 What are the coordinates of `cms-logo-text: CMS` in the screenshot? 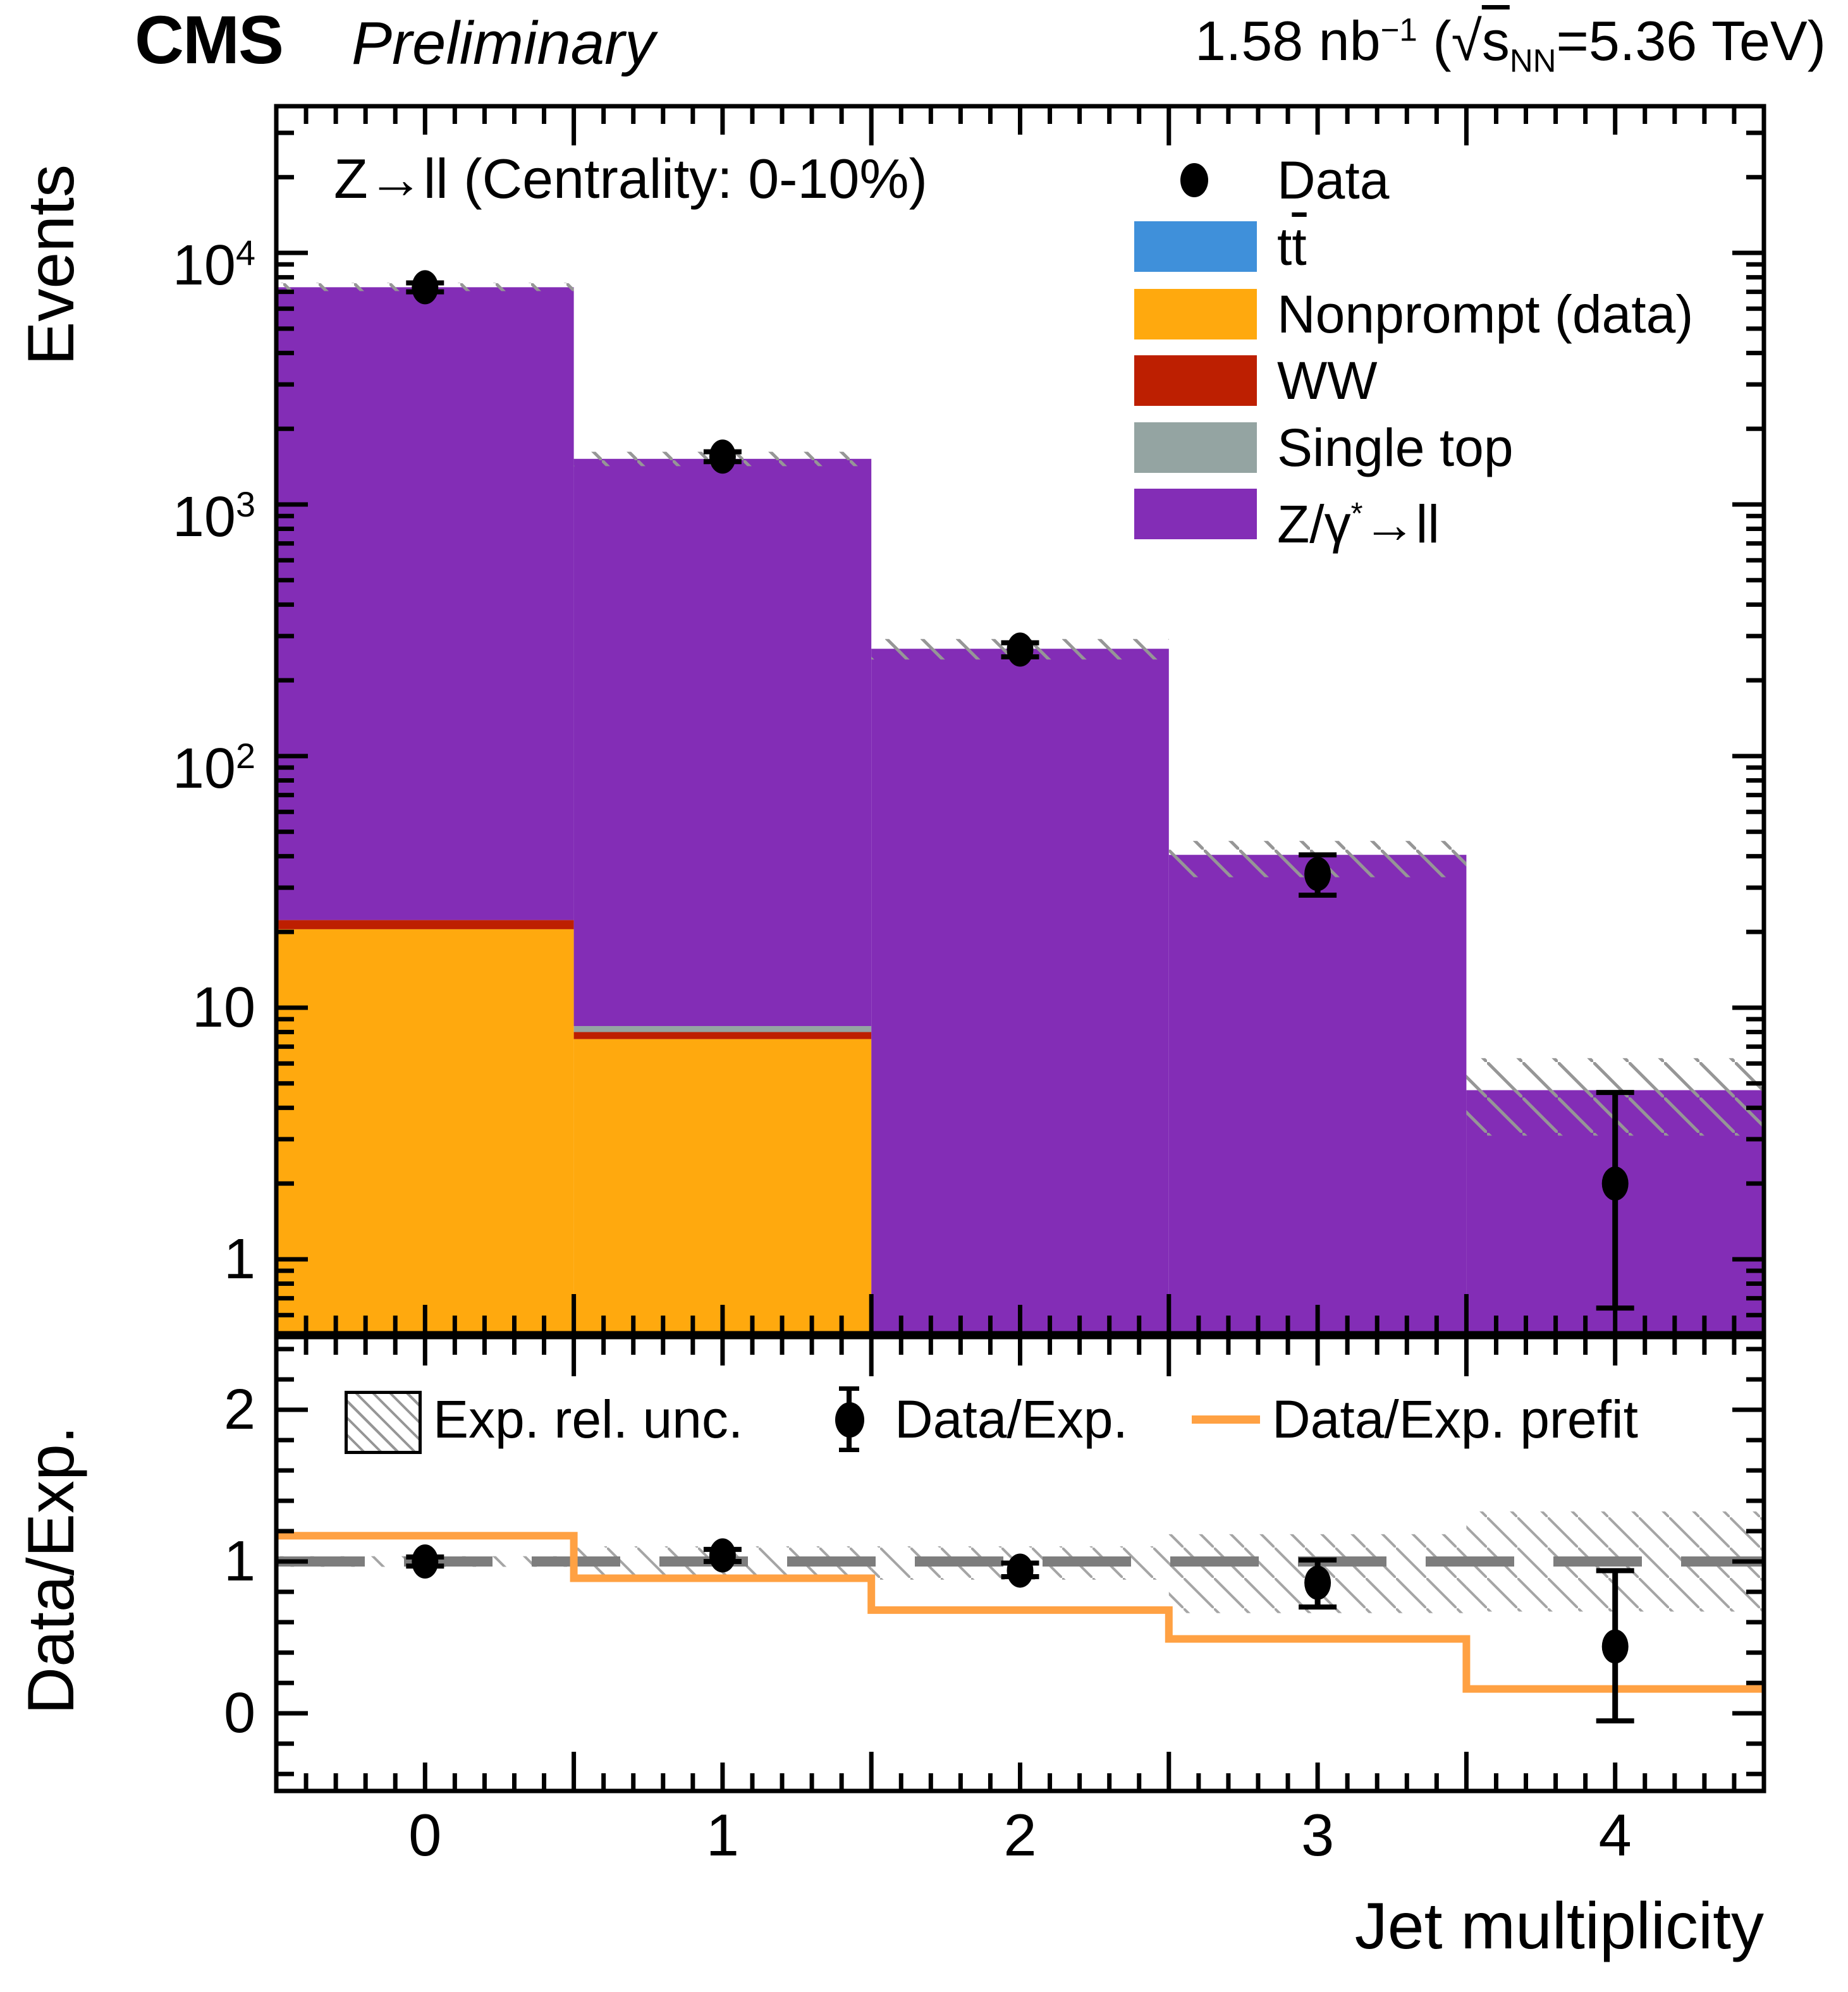 It's located at (209, 39).